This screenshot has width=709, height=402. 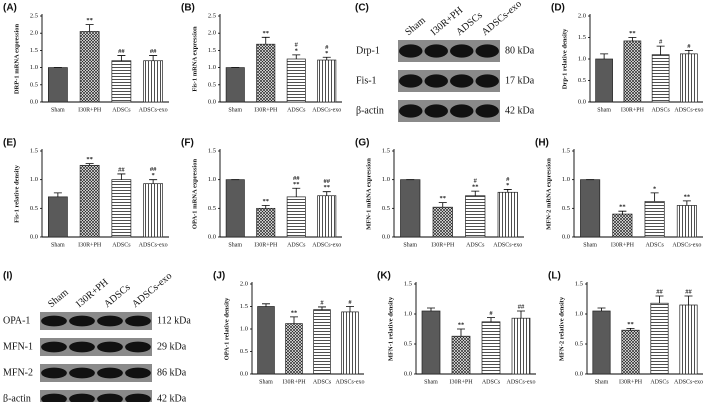 I want to click on y-axis-label: MFN-2 relative density, so click(x=561, y=328).